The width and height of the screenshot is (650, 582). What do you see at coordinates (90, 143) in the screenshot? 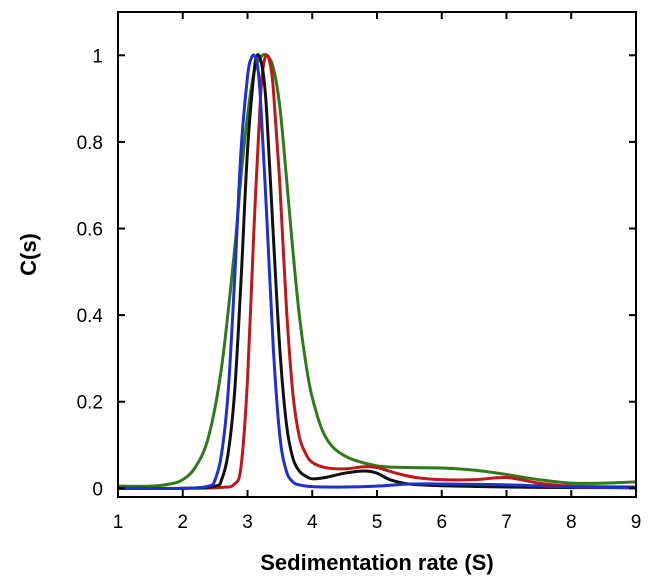
I see `y-tick-label-0.8: 0.8` at bounding box center [90, 143].